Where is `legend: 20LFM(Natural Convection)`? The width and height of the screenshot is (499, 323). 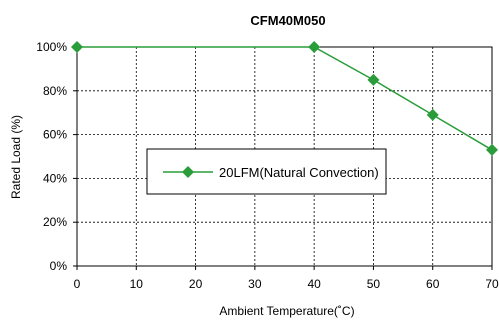
legend: 20LFM(Natural Convection) is located at coordinates (266, 171).